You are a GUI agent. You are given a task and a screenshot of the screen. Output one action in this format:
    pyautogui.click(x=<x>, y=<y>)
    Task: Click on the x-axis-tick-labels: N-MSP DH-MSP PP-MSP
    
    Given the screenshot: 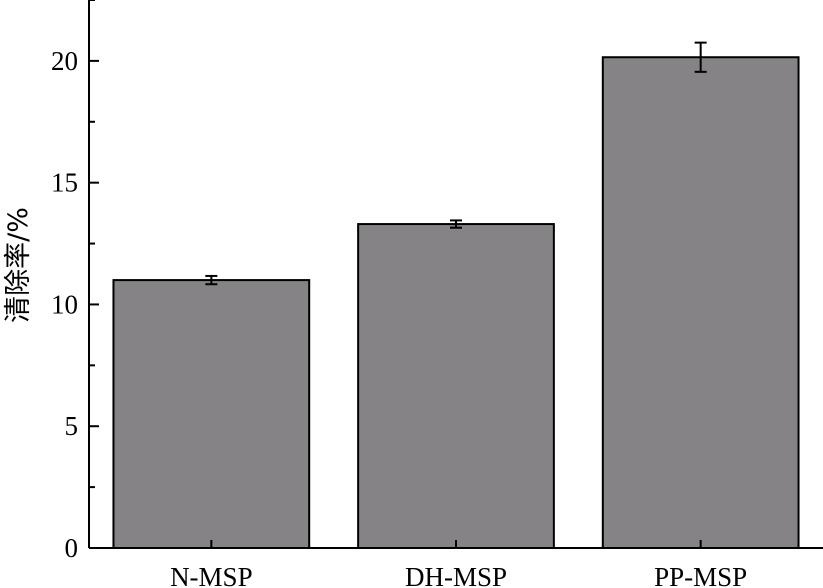 What is the action you would take?
    pyautogui.click(x=458, y=564)
    